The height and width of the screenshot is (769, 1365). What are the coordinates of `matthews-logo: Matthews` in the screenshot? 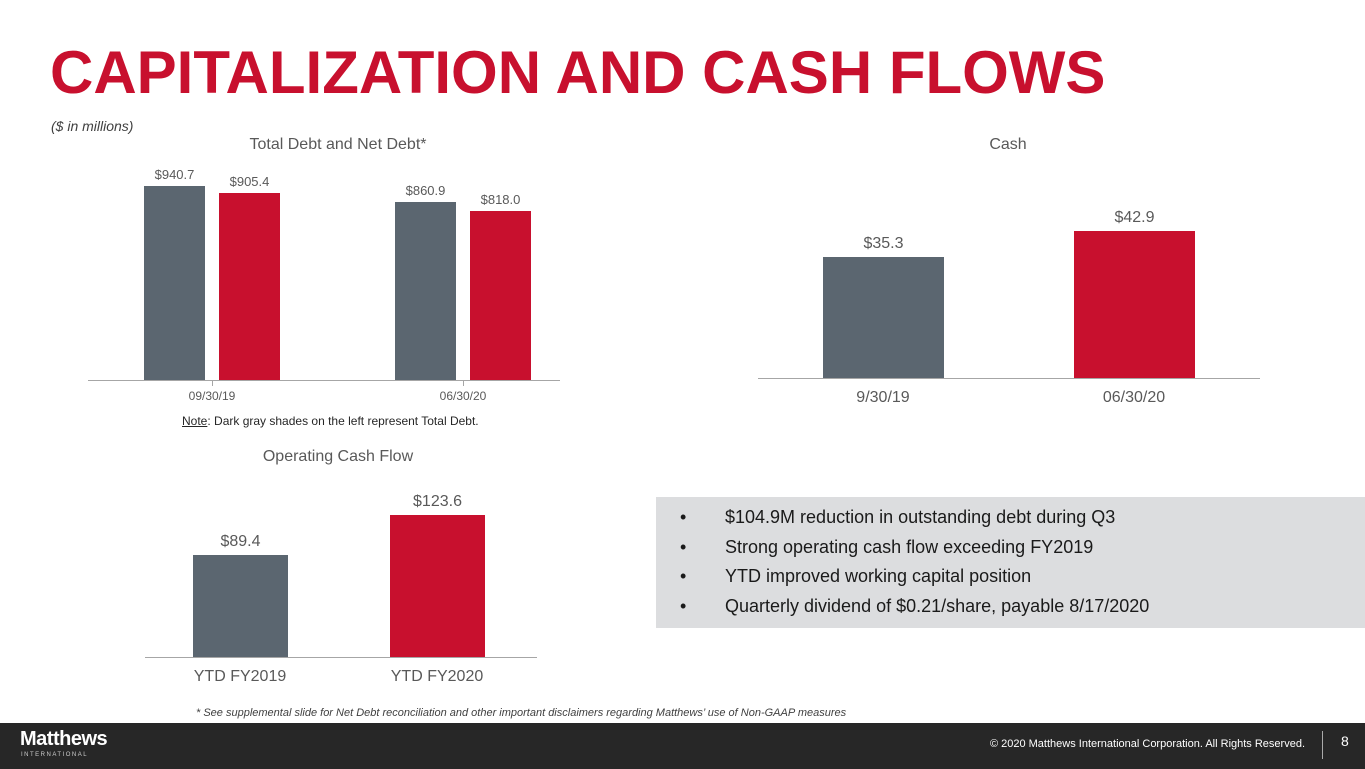 It's located at (64, 739).